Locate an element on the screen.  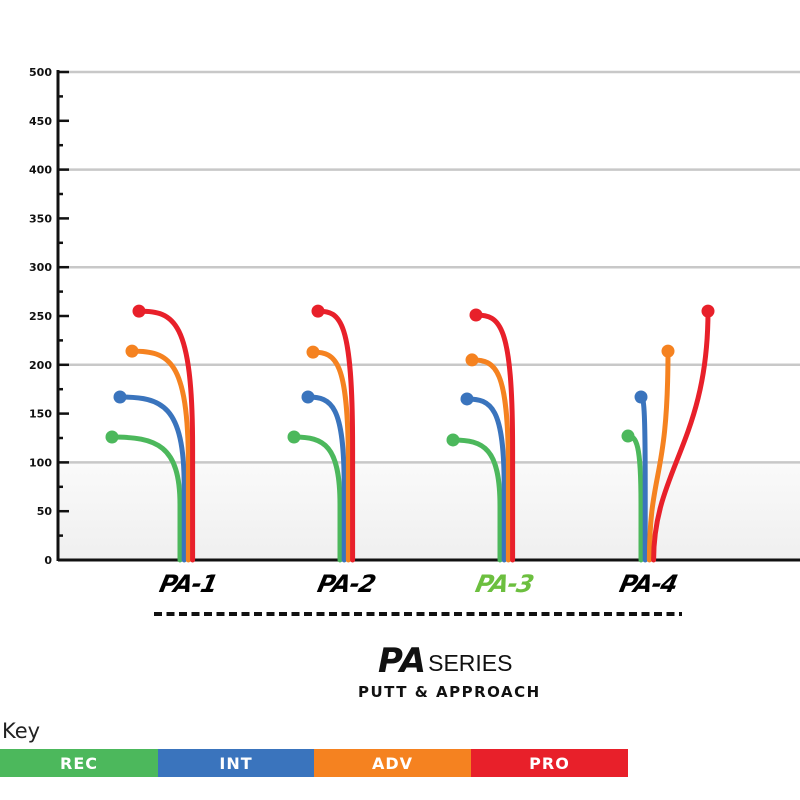
flight-end-pa-2-rec is located at coordinates (294, 437).